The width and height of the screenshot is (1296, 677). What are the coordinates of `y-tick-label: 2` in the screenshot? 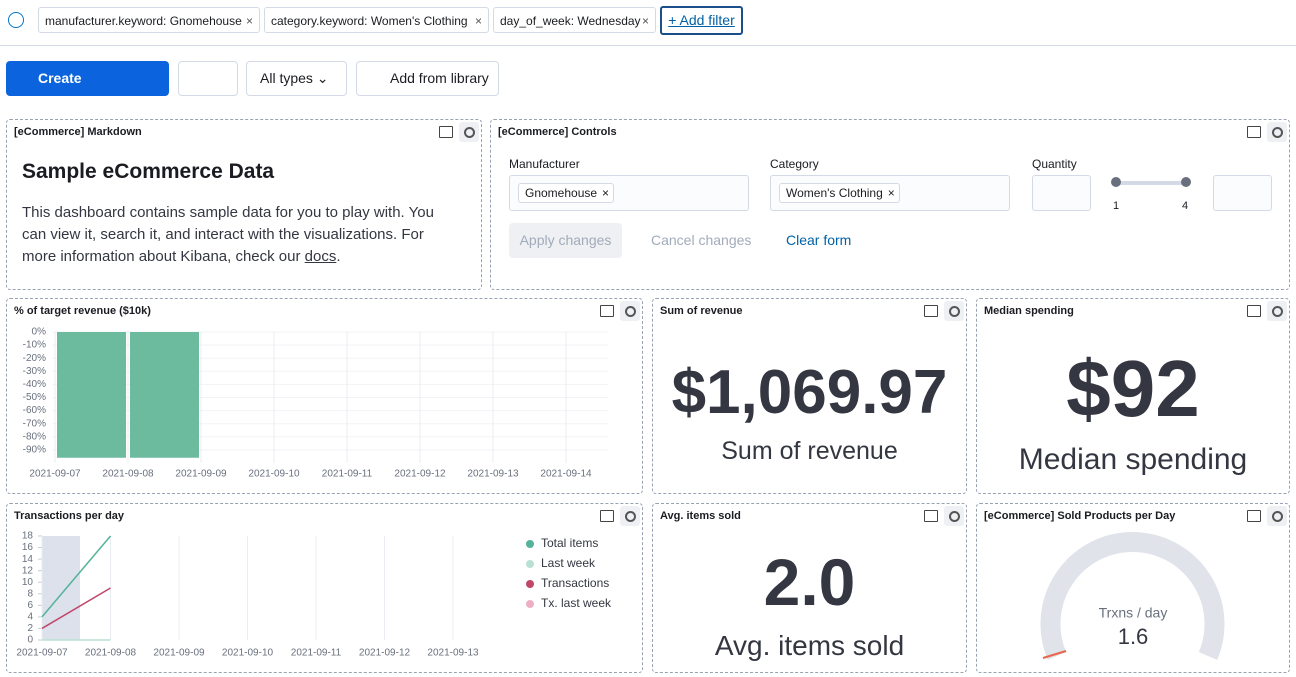 It's located at (30, 628).